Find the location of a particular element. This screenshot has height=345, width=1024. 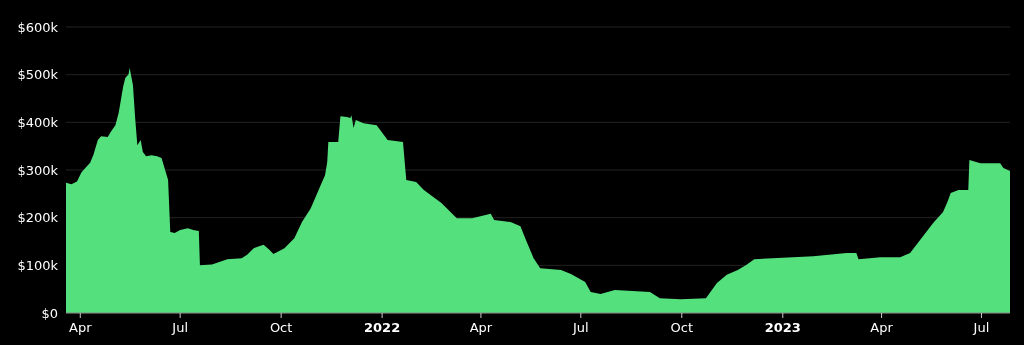

y-tick-label: $400k is located at coordinates (38, 122).